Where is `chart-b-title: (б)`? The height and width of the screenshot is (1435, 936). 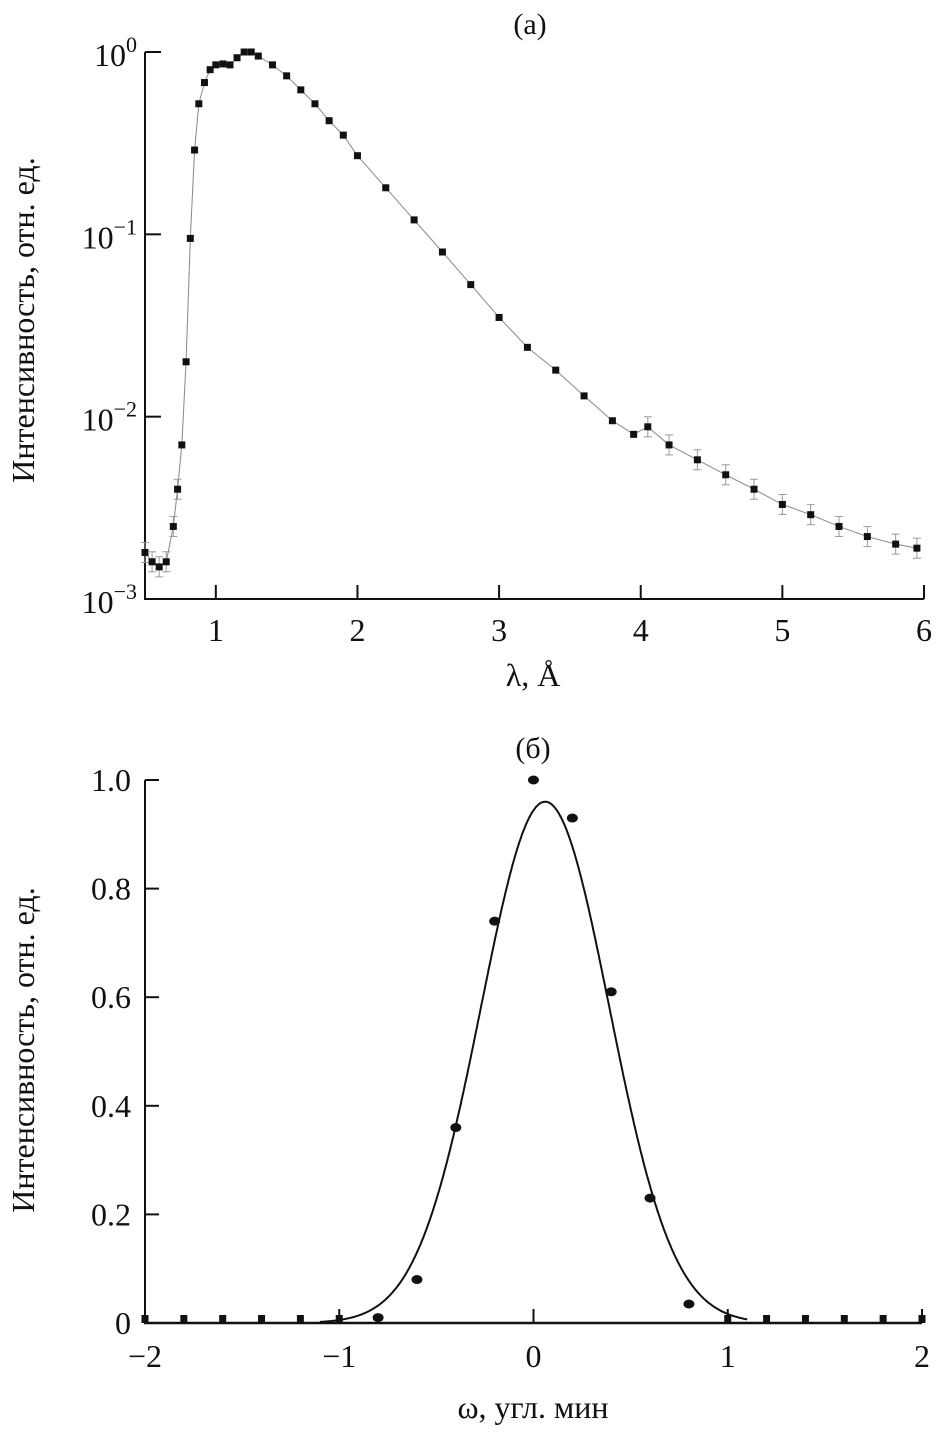
chart-b-title: (б) is located at coordinates (532, 748).